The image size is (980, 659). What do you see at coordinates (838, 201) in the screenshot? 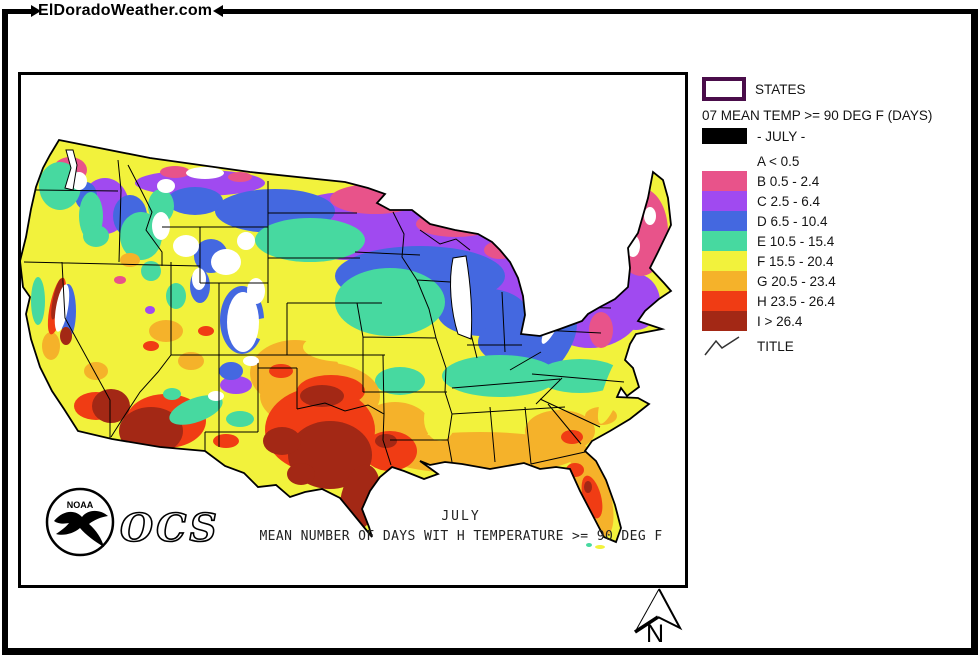
I see `legend-class-row: C 2.5 - 6.4` at bounding box center [838, 201].